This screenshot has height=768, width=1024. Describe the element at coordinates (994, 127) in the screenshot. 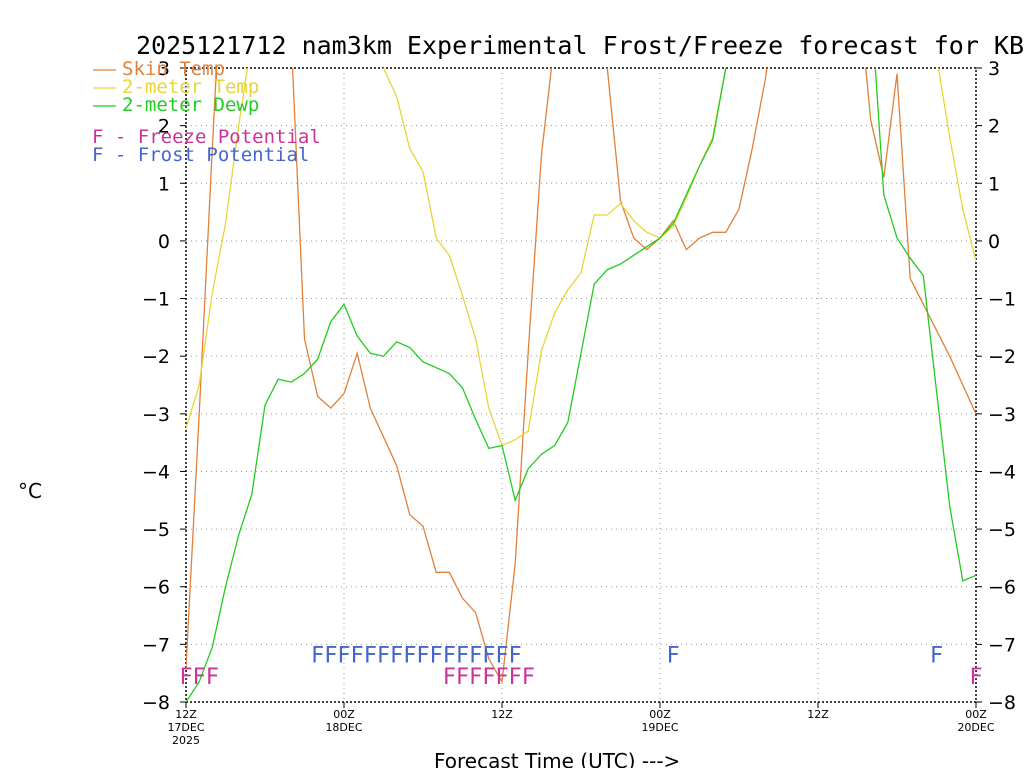

I see `y-tick-label-right: 2` at that location.